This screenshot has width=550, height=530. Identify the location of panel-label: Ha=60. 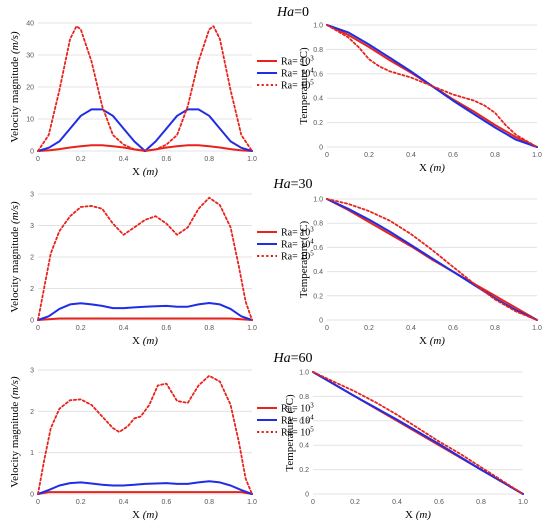
(292, 358).